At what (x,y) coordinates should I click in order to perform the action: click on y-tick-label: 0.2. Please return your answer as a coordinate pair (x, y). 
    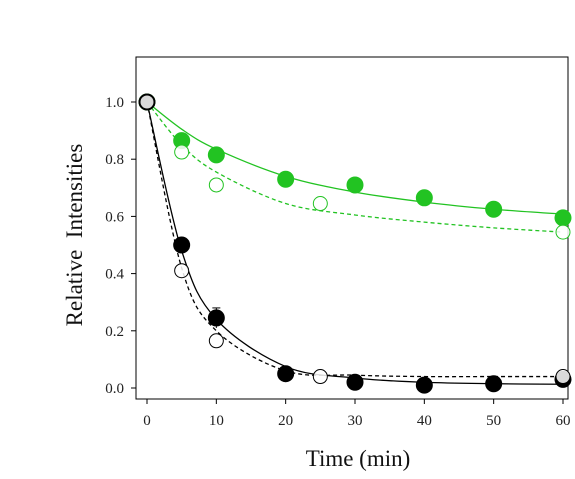
    Looking at the image, I should click on (114, 332).